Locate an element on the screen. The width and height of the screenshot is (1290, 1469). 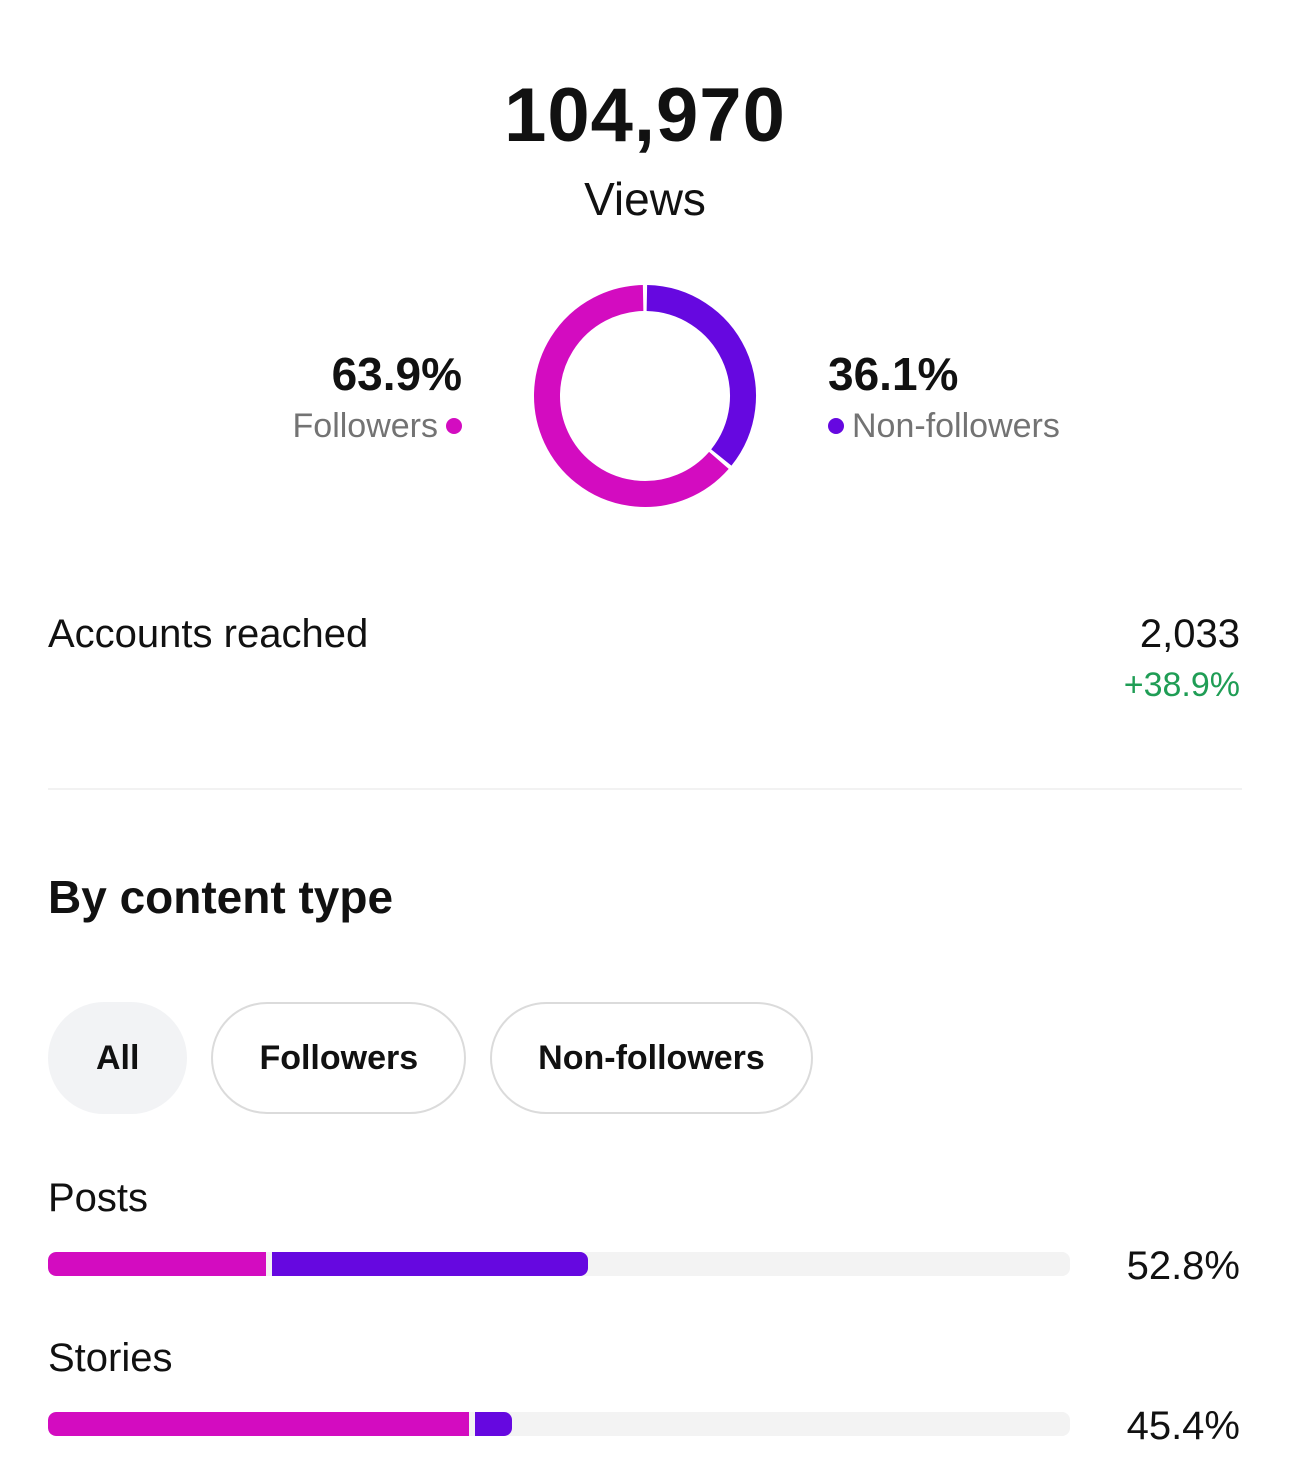
posts-bar is located at coordinates (559, 1264).